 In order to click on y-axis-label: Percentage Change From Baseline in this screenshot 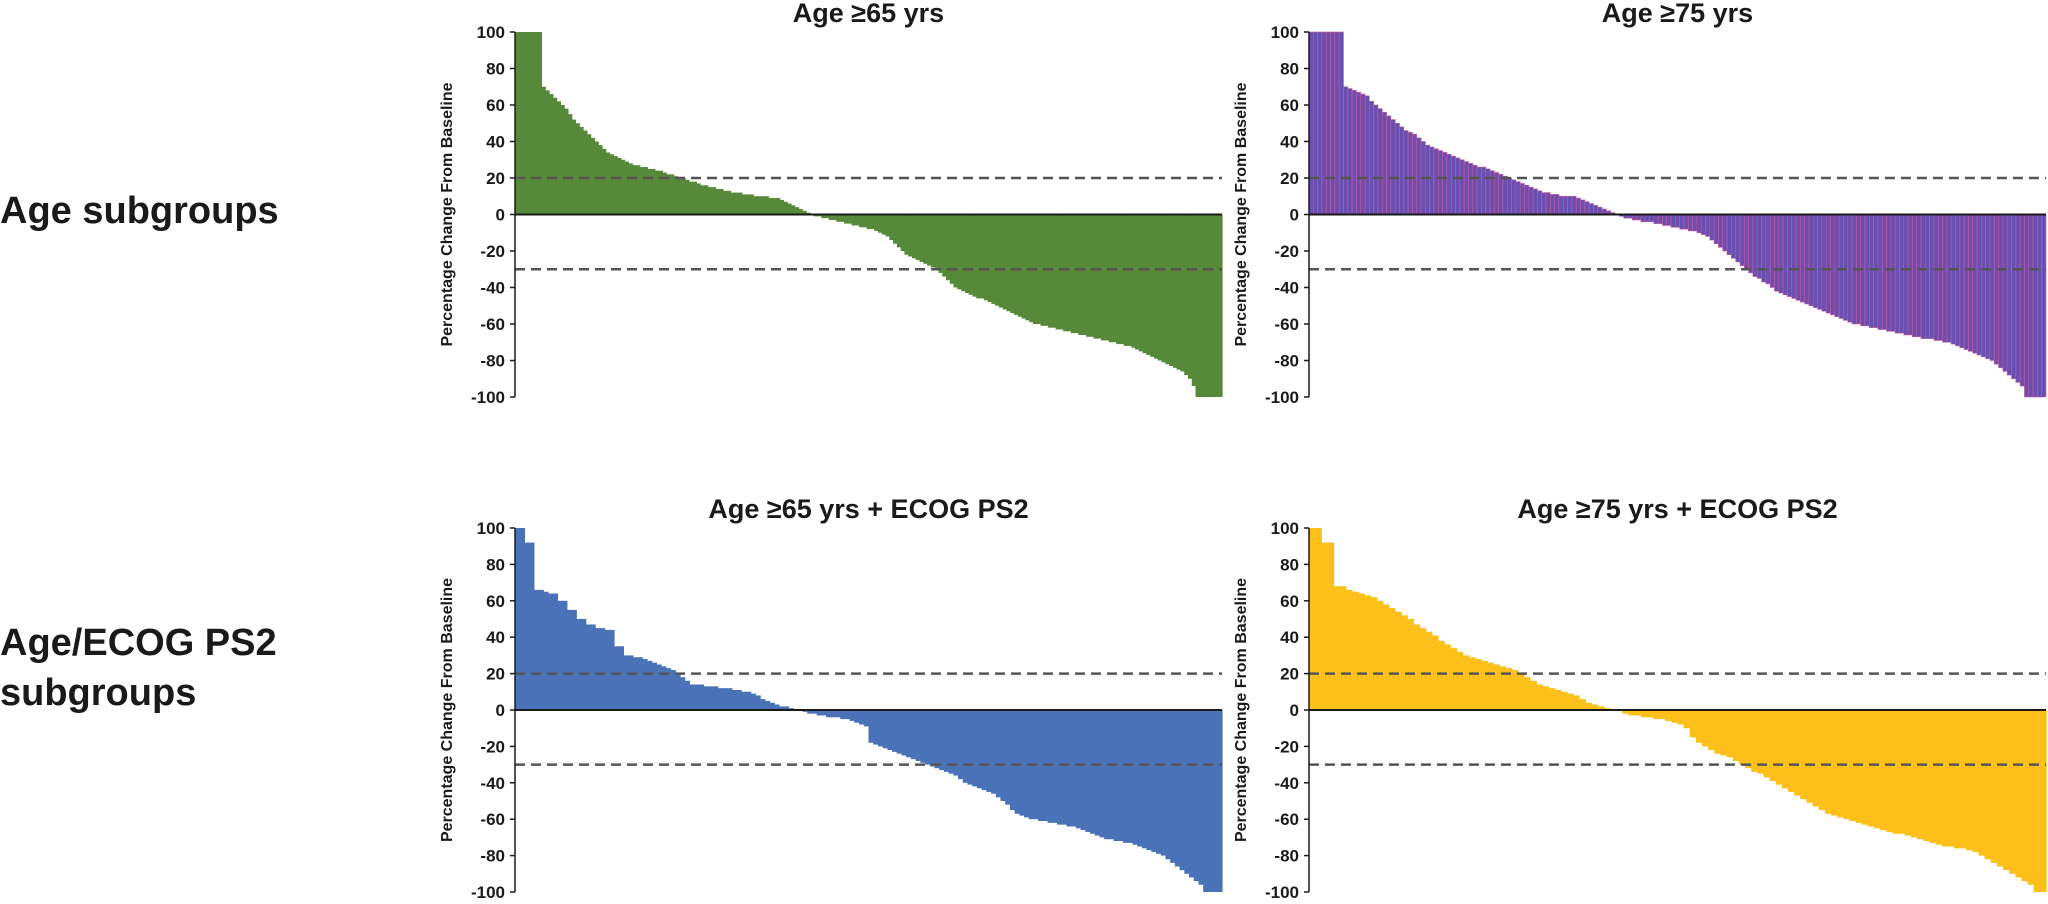, I will do `click(447, 214)`.